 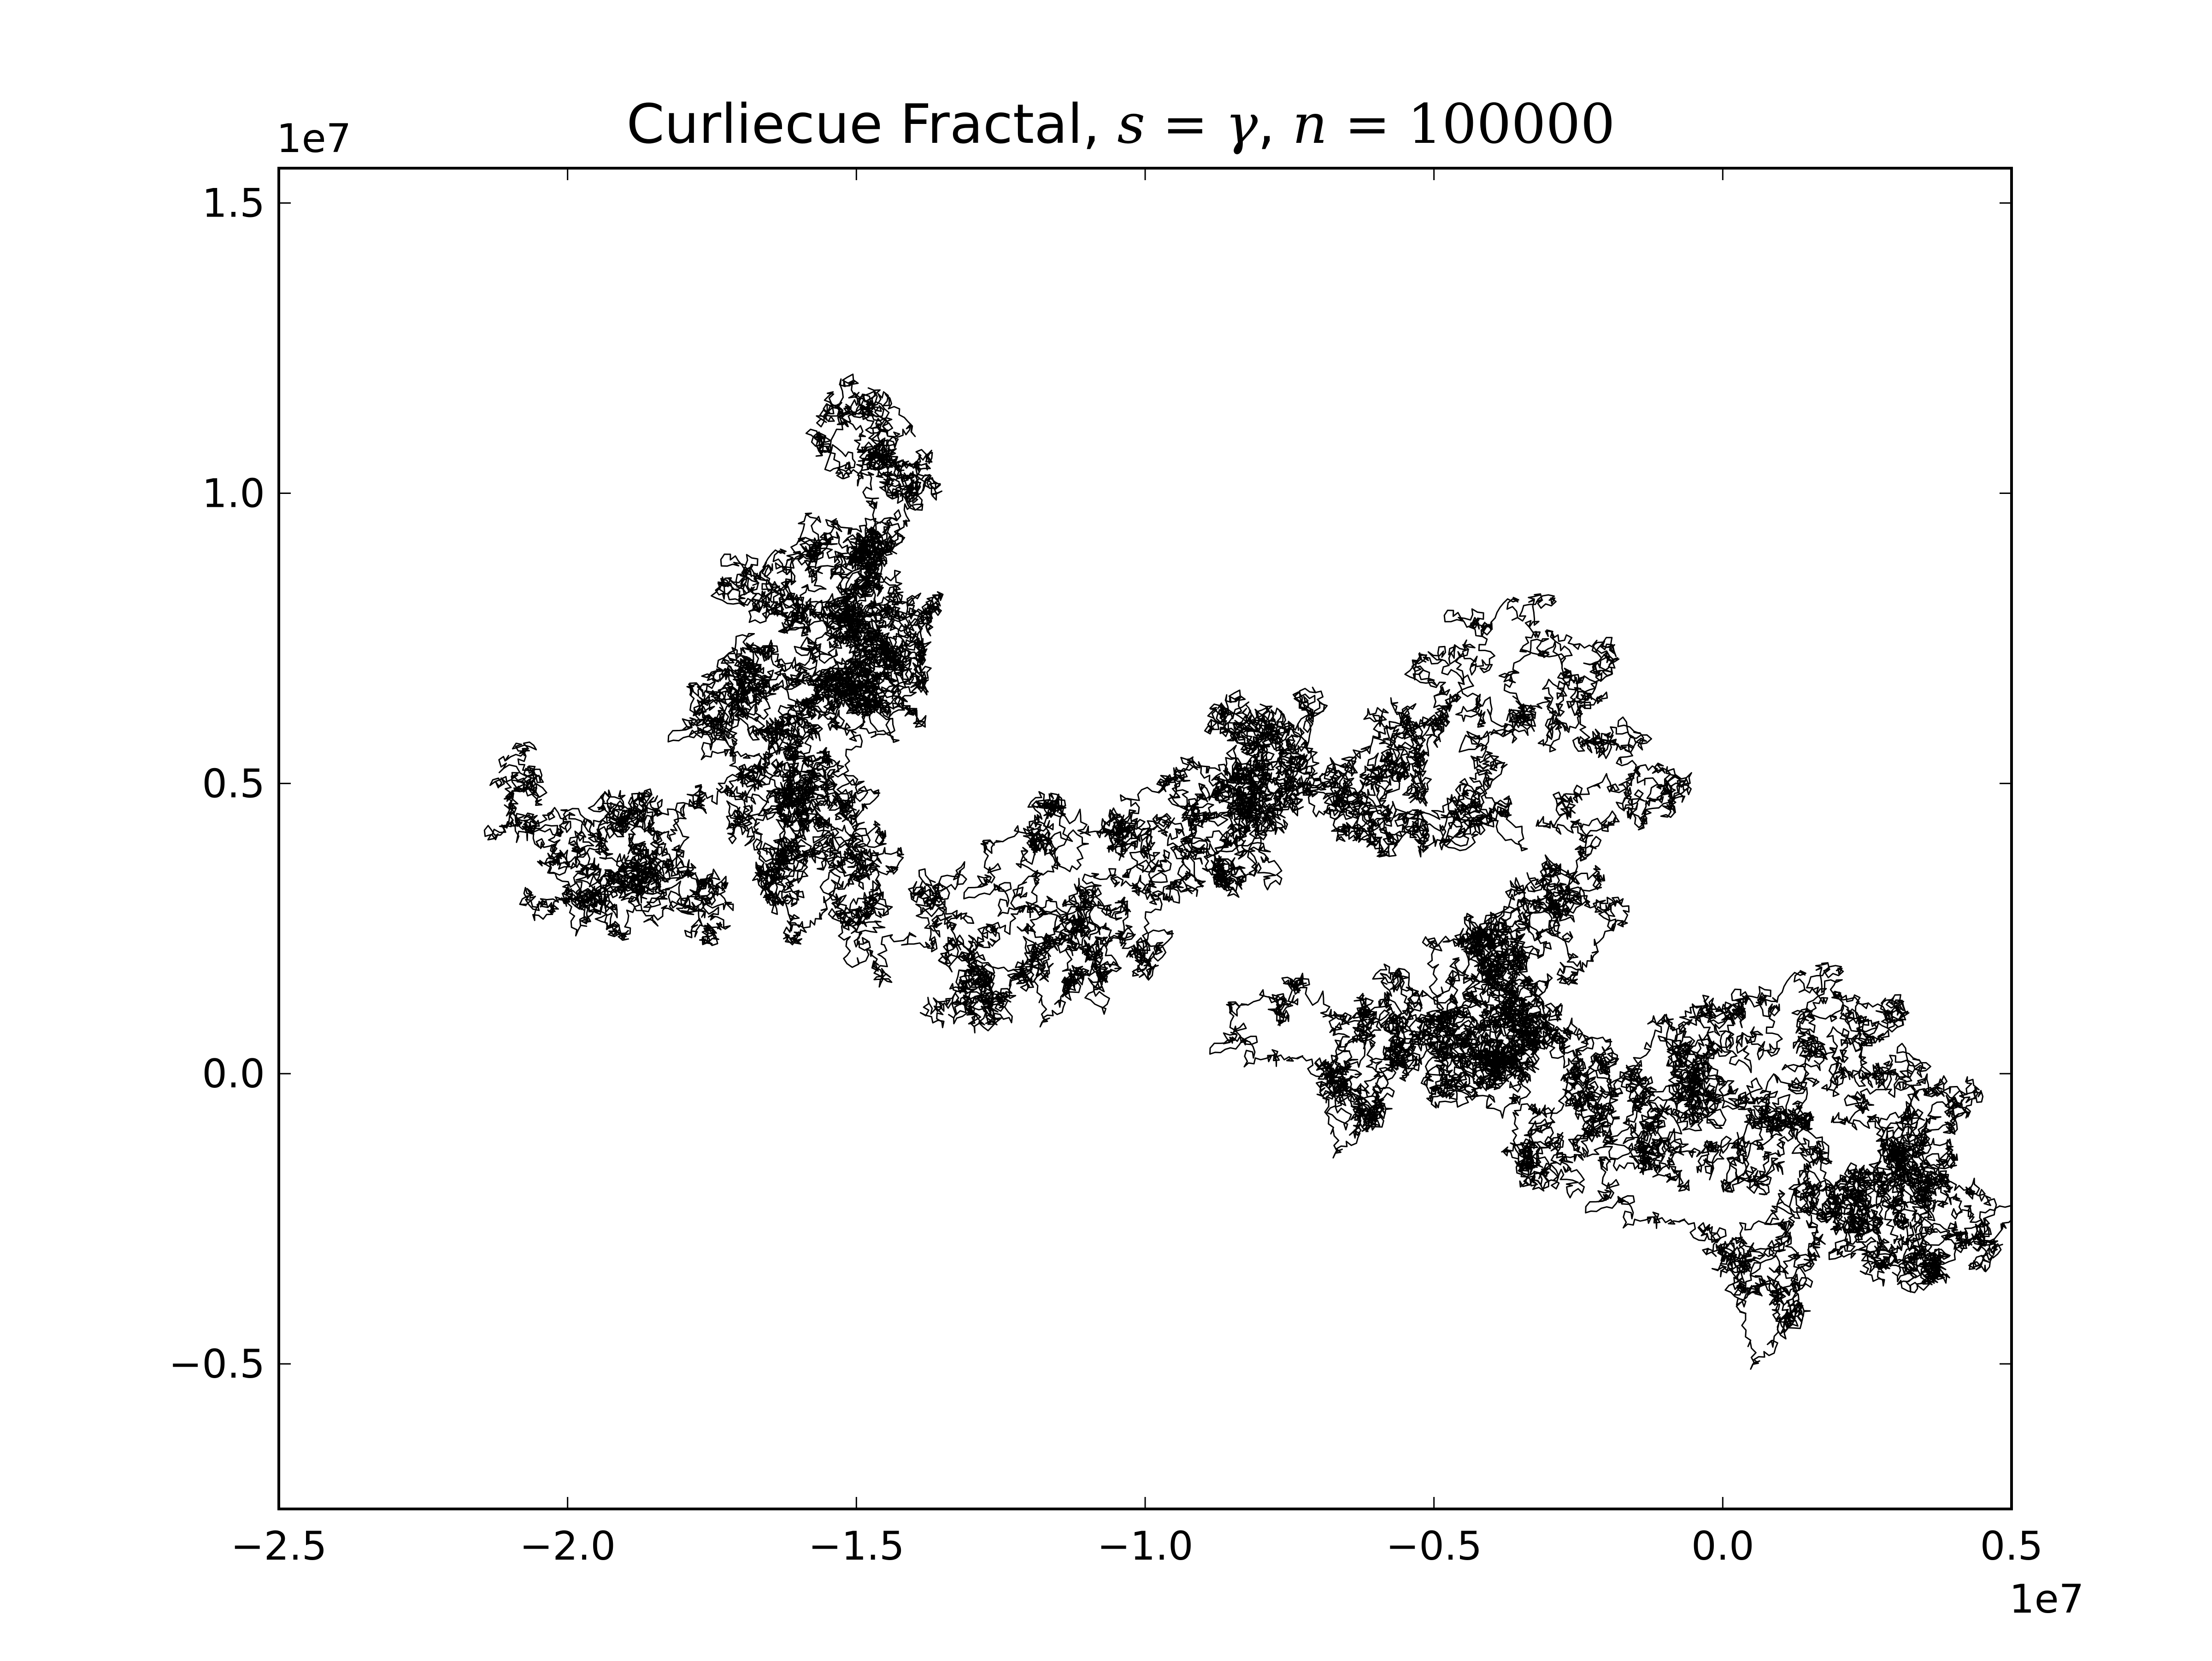 What do you see at coordinates (279, 1546) in the screenshot?
I see `x-tick-label: −2.5` at bounding box center [279, 1546].